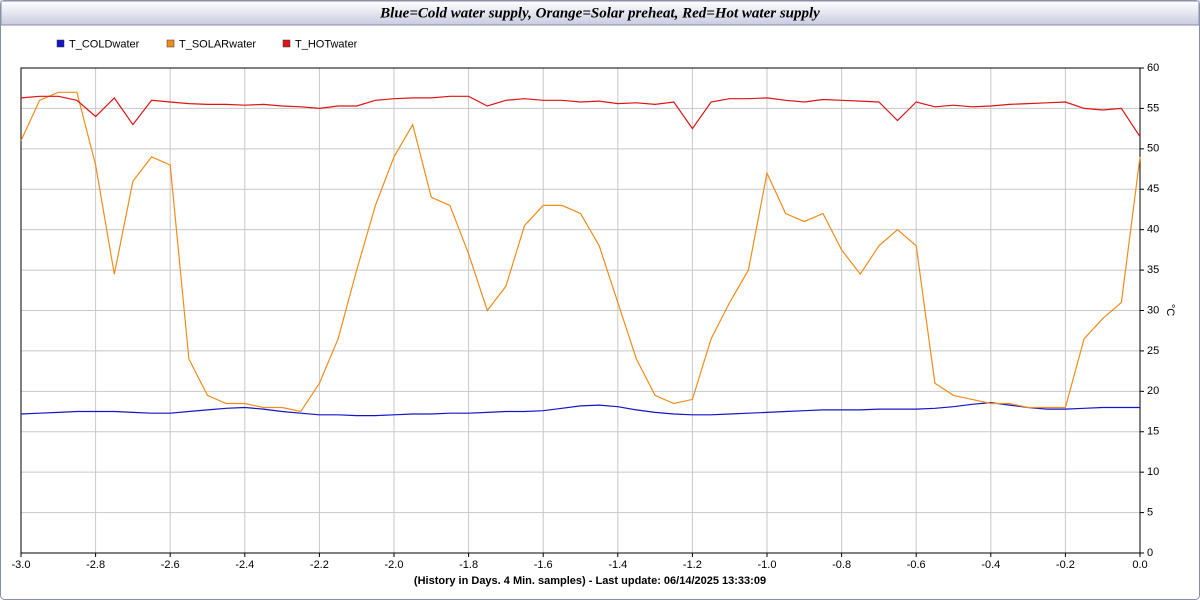  I want to click on x-tick-label: -2.8, so click(95, 565).